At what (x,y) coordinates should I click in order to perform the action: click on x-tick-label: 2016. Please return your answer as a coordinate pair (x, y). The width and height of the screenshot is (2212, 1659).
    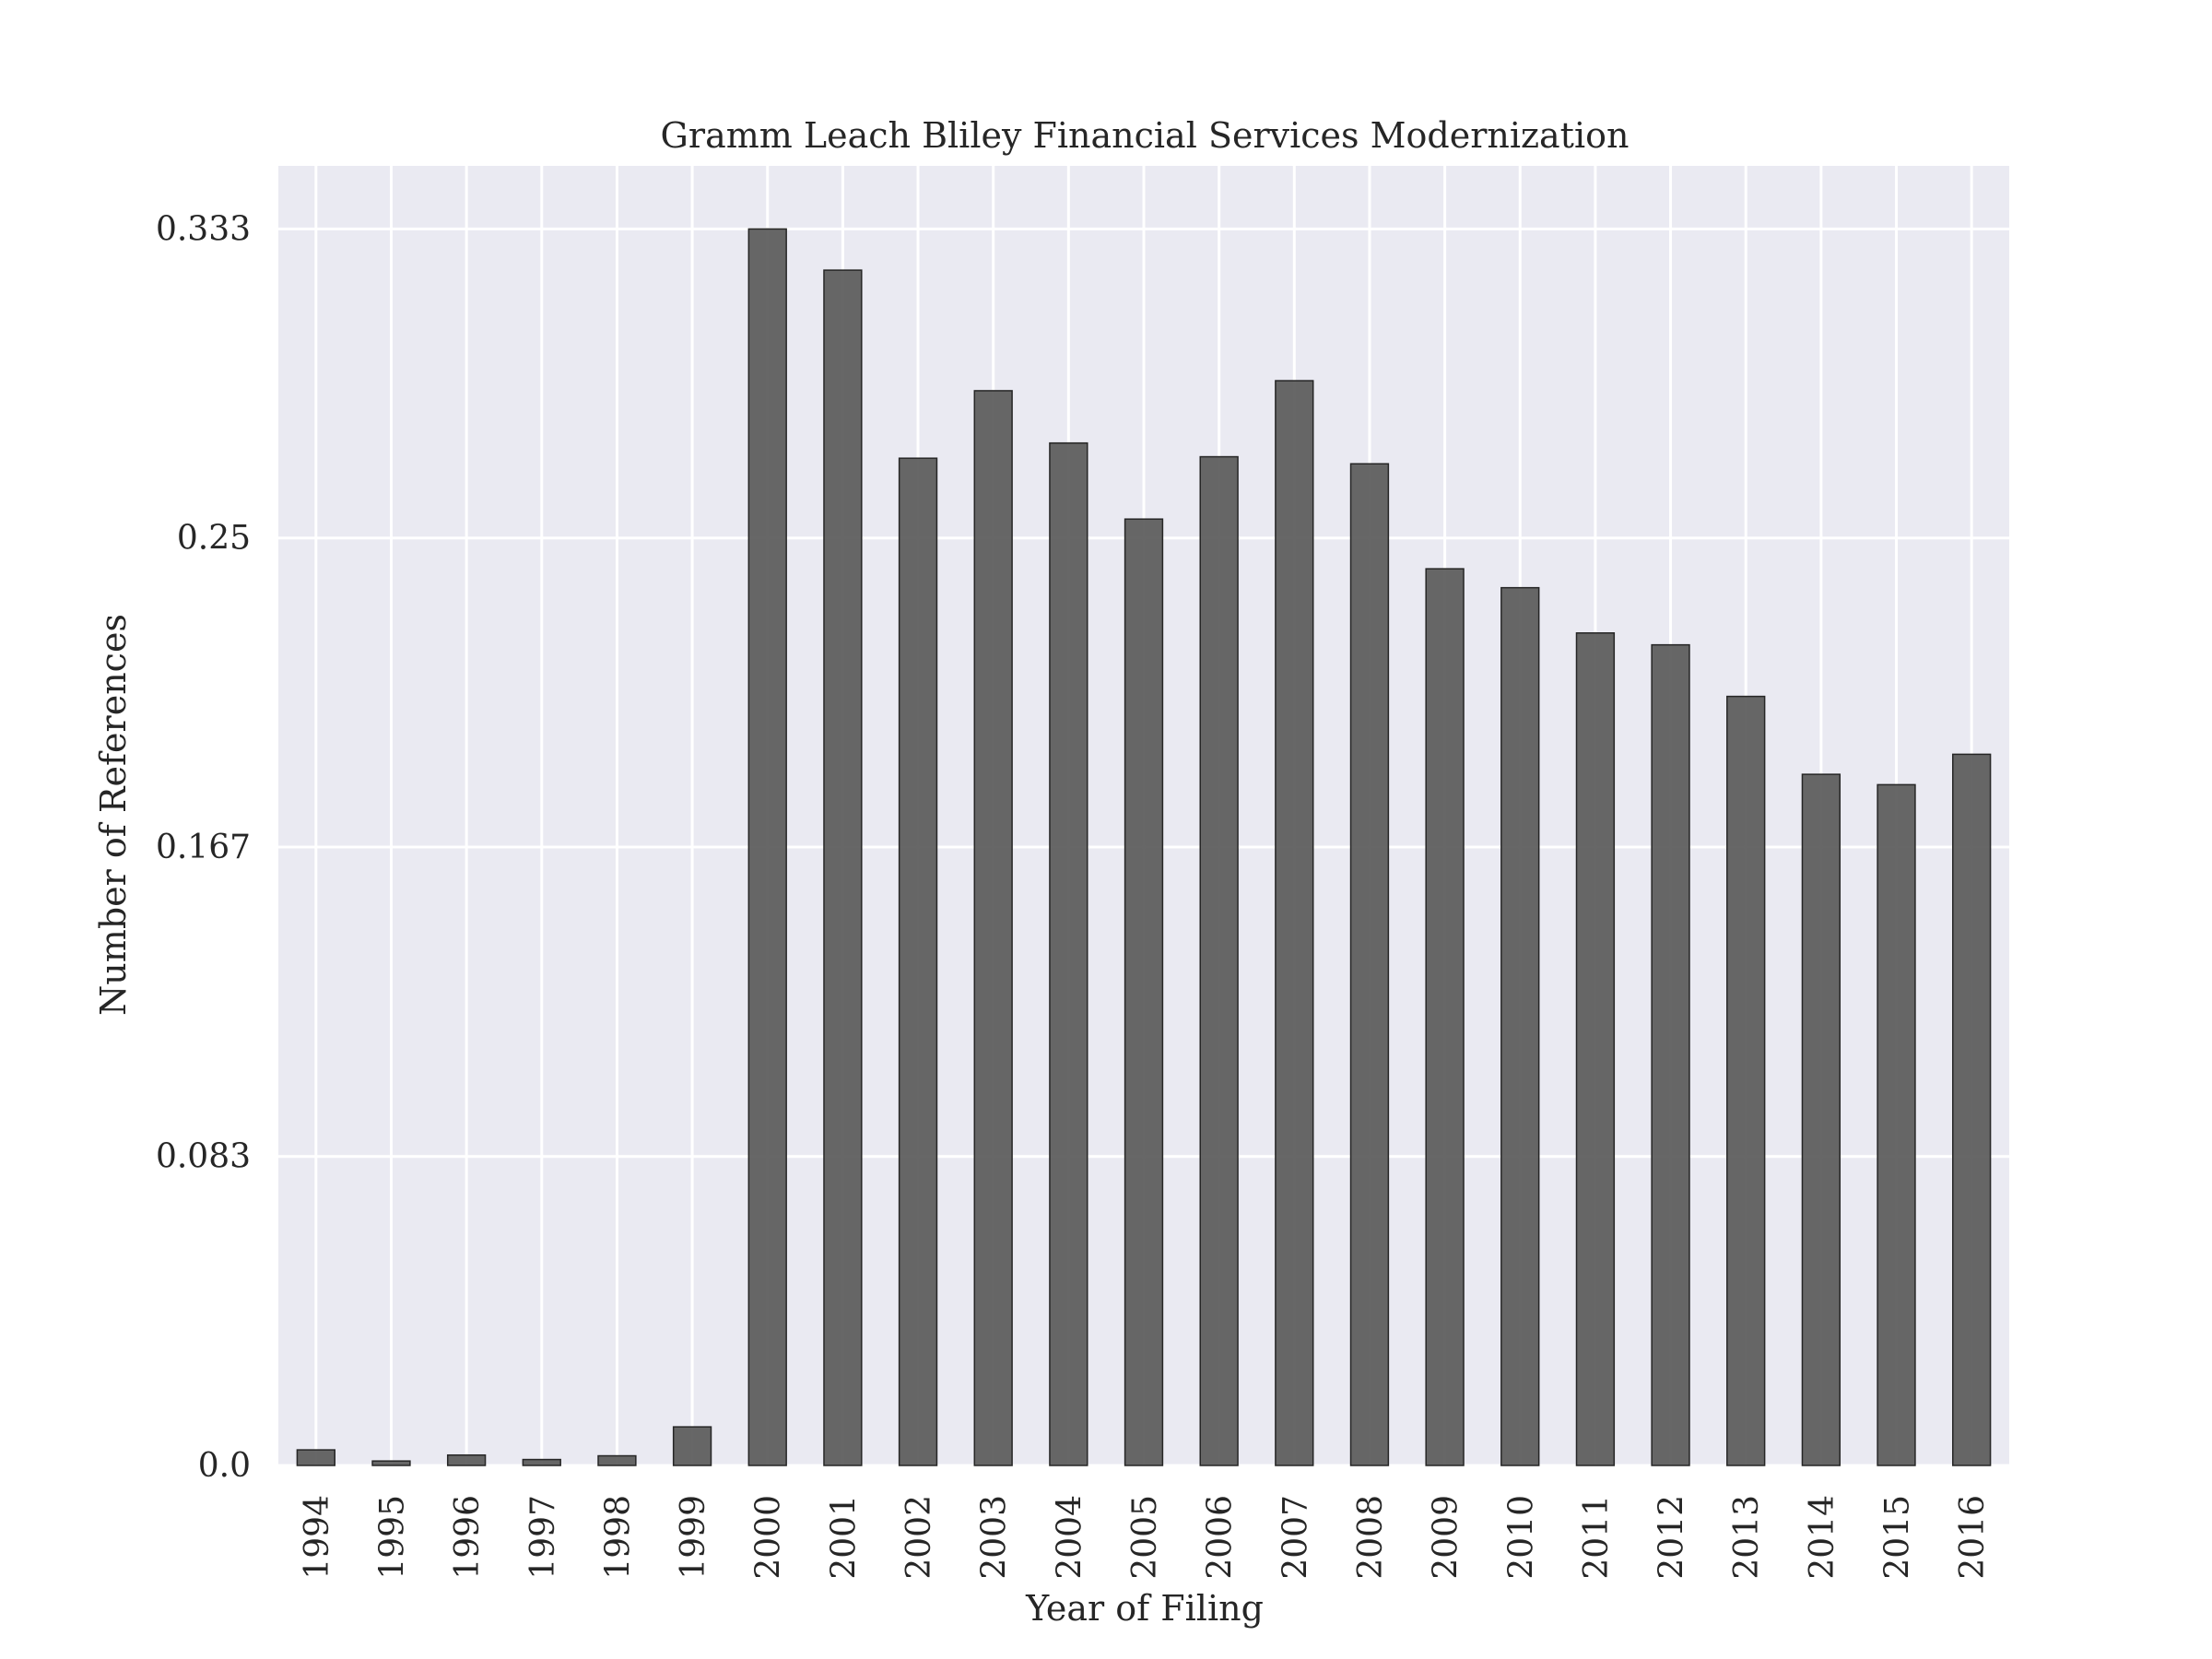
    Looking at the image, I should click on (1973, 1537).